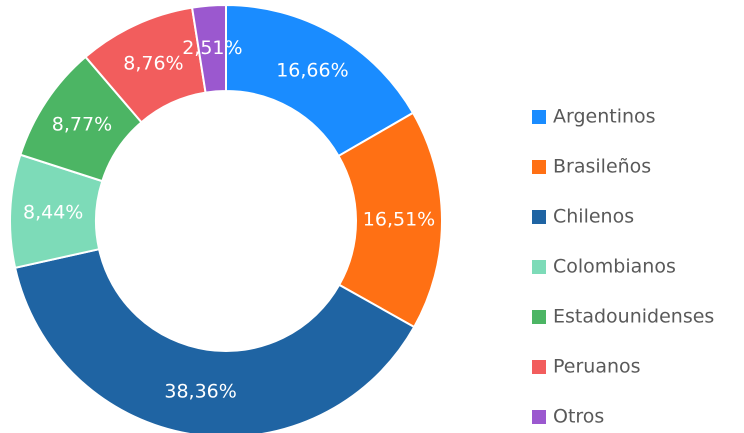 This screenshot has height=433, width=744. What do you see at coordinates (399, 220) in the screenshot?
I see `data-label: 16,51%` at bounding box center [399, 220].